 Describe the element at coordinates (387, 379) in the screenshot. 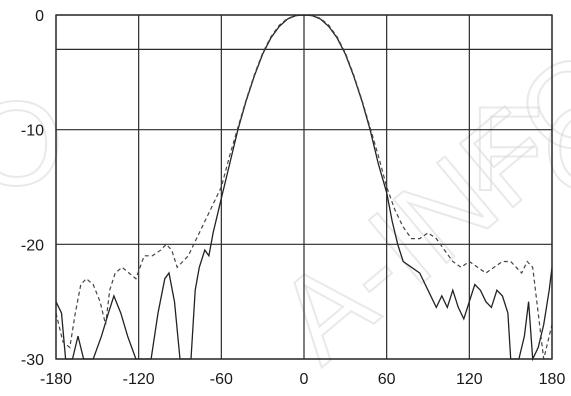

I see `x-tick-label: 60` at that location.